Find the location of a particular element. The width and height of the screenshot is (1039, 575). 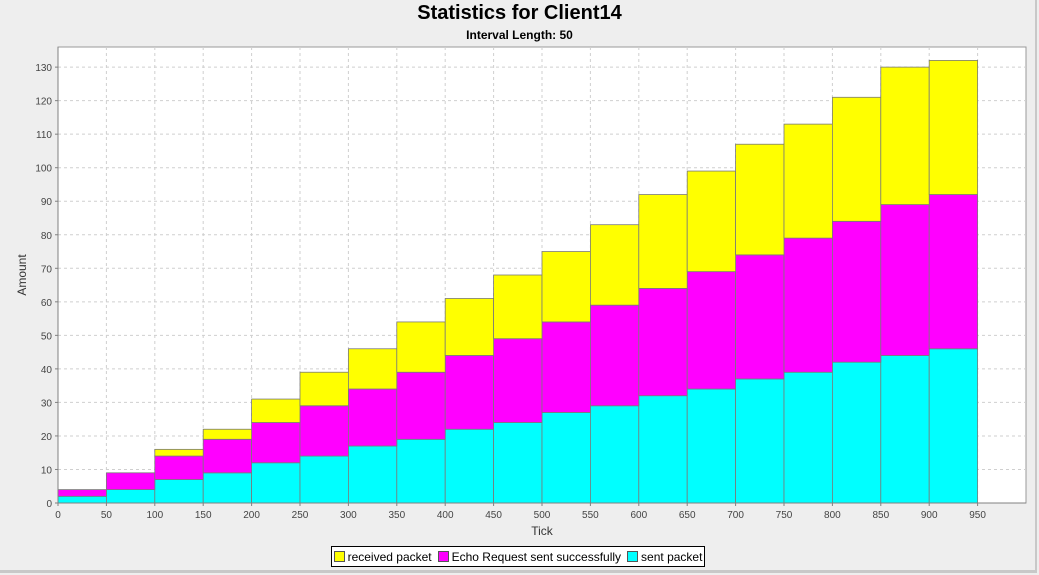

x-tick-label: 850 is located at coordinates (880, 515).